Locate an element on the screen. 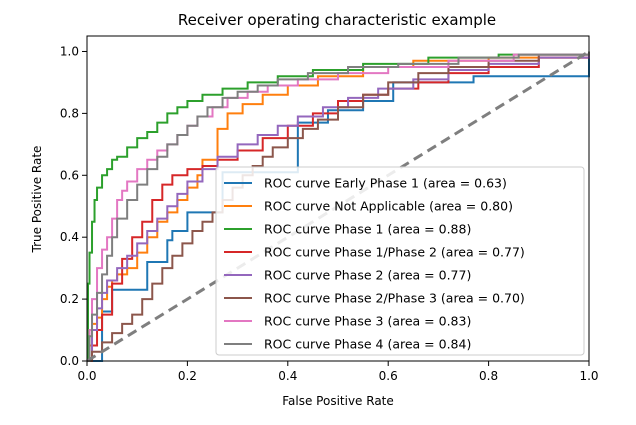 This screenshot has width=636, height=425. legend-label: ROC curve Not Applicable (area = 0.80) is located at coordinates (388, 206).